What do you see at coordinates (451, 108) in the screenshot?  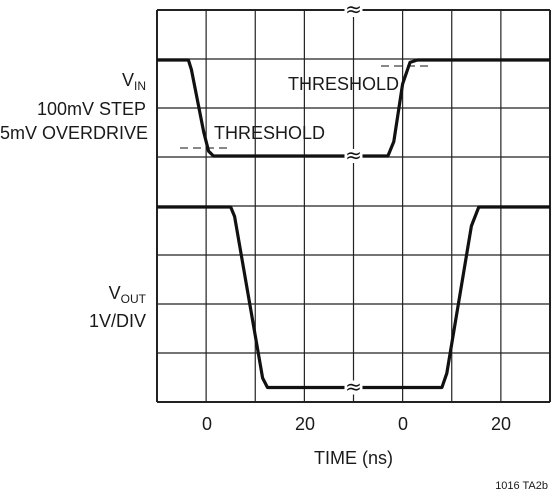 I see `vin-trace-right` at bounding box center [451, 108].